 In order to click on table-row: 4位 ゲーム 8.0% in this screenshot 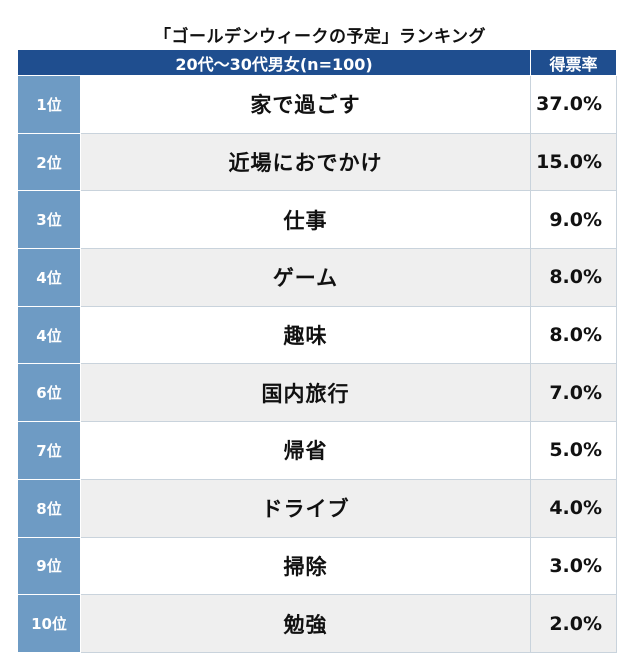, I will do `click(317, 277)`.